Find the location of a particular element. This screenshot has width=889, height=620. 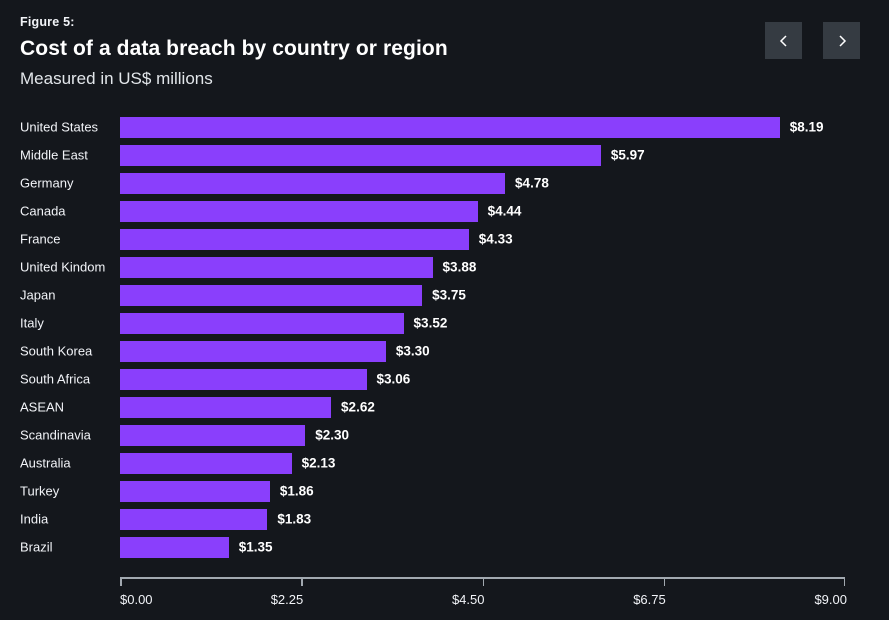

bar-track: $8.19 is located at coordinates (482, 127).